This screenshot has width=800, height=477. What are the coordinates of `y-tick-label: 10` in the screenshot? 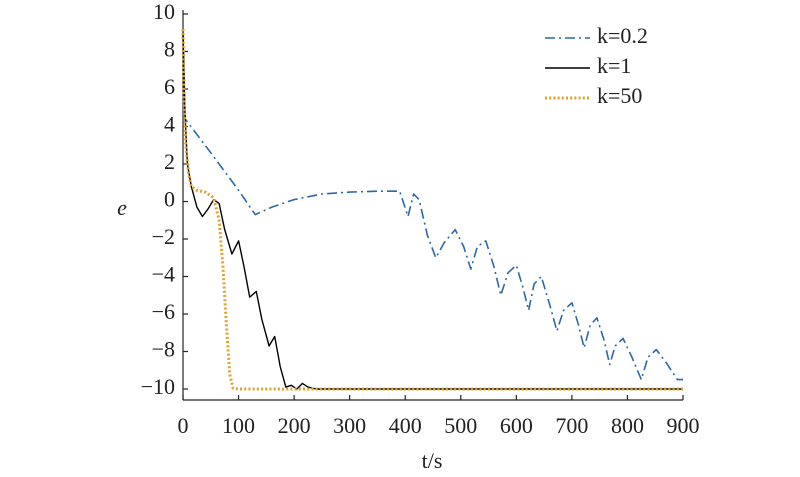 It's located at (164, 12).